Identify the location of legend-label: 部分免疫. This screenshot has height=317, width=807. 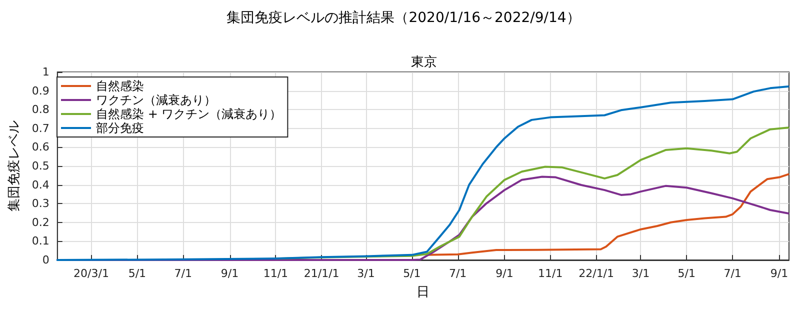
(120, 128).